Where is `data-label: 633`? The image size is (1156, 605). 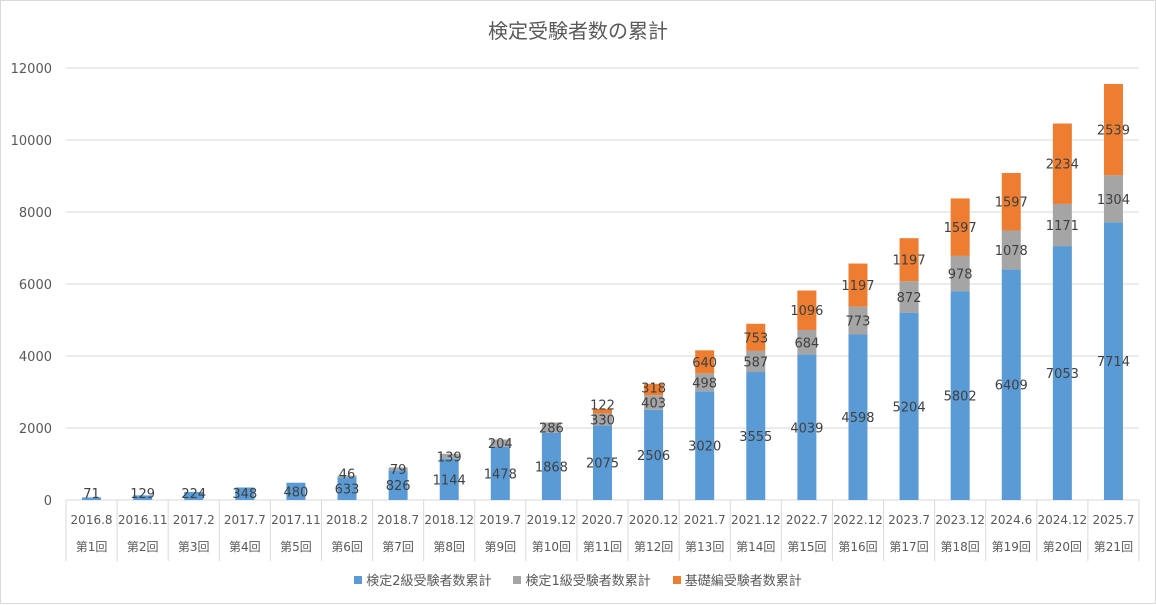 data-label: 633 is located at coordinates (347, 490).